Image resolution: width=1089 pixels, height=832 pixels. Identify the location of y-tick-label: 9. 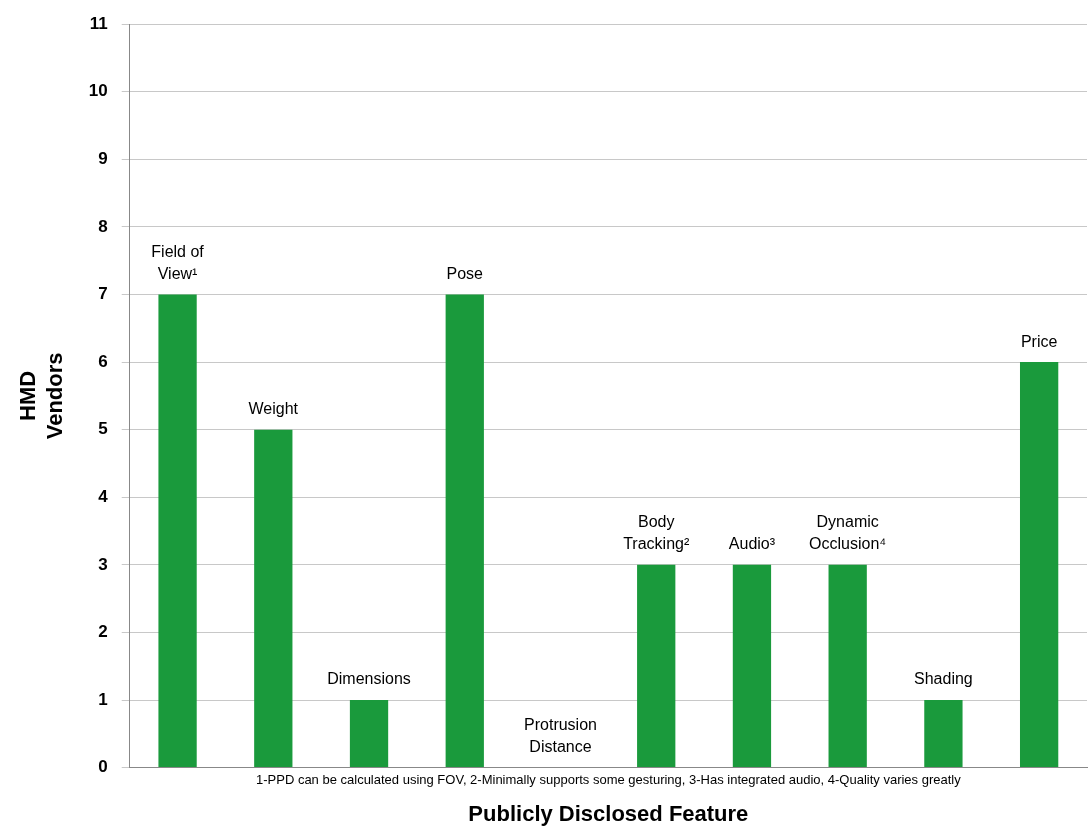
(103, 159).